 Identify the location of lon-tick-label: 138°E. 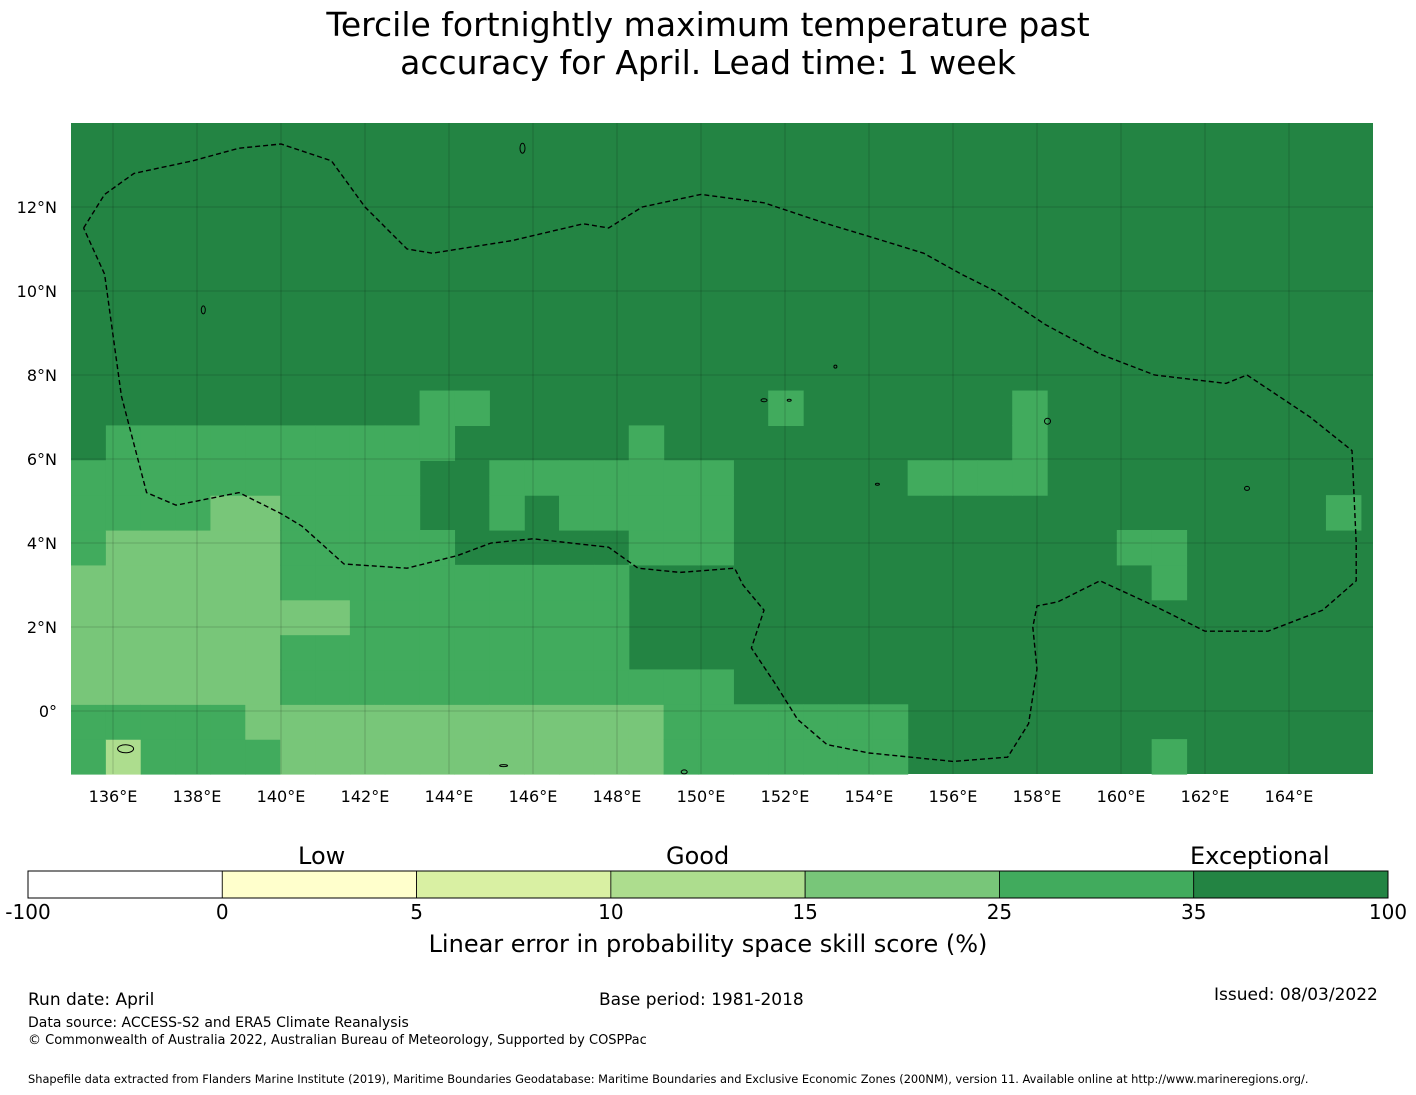
(197, 796).